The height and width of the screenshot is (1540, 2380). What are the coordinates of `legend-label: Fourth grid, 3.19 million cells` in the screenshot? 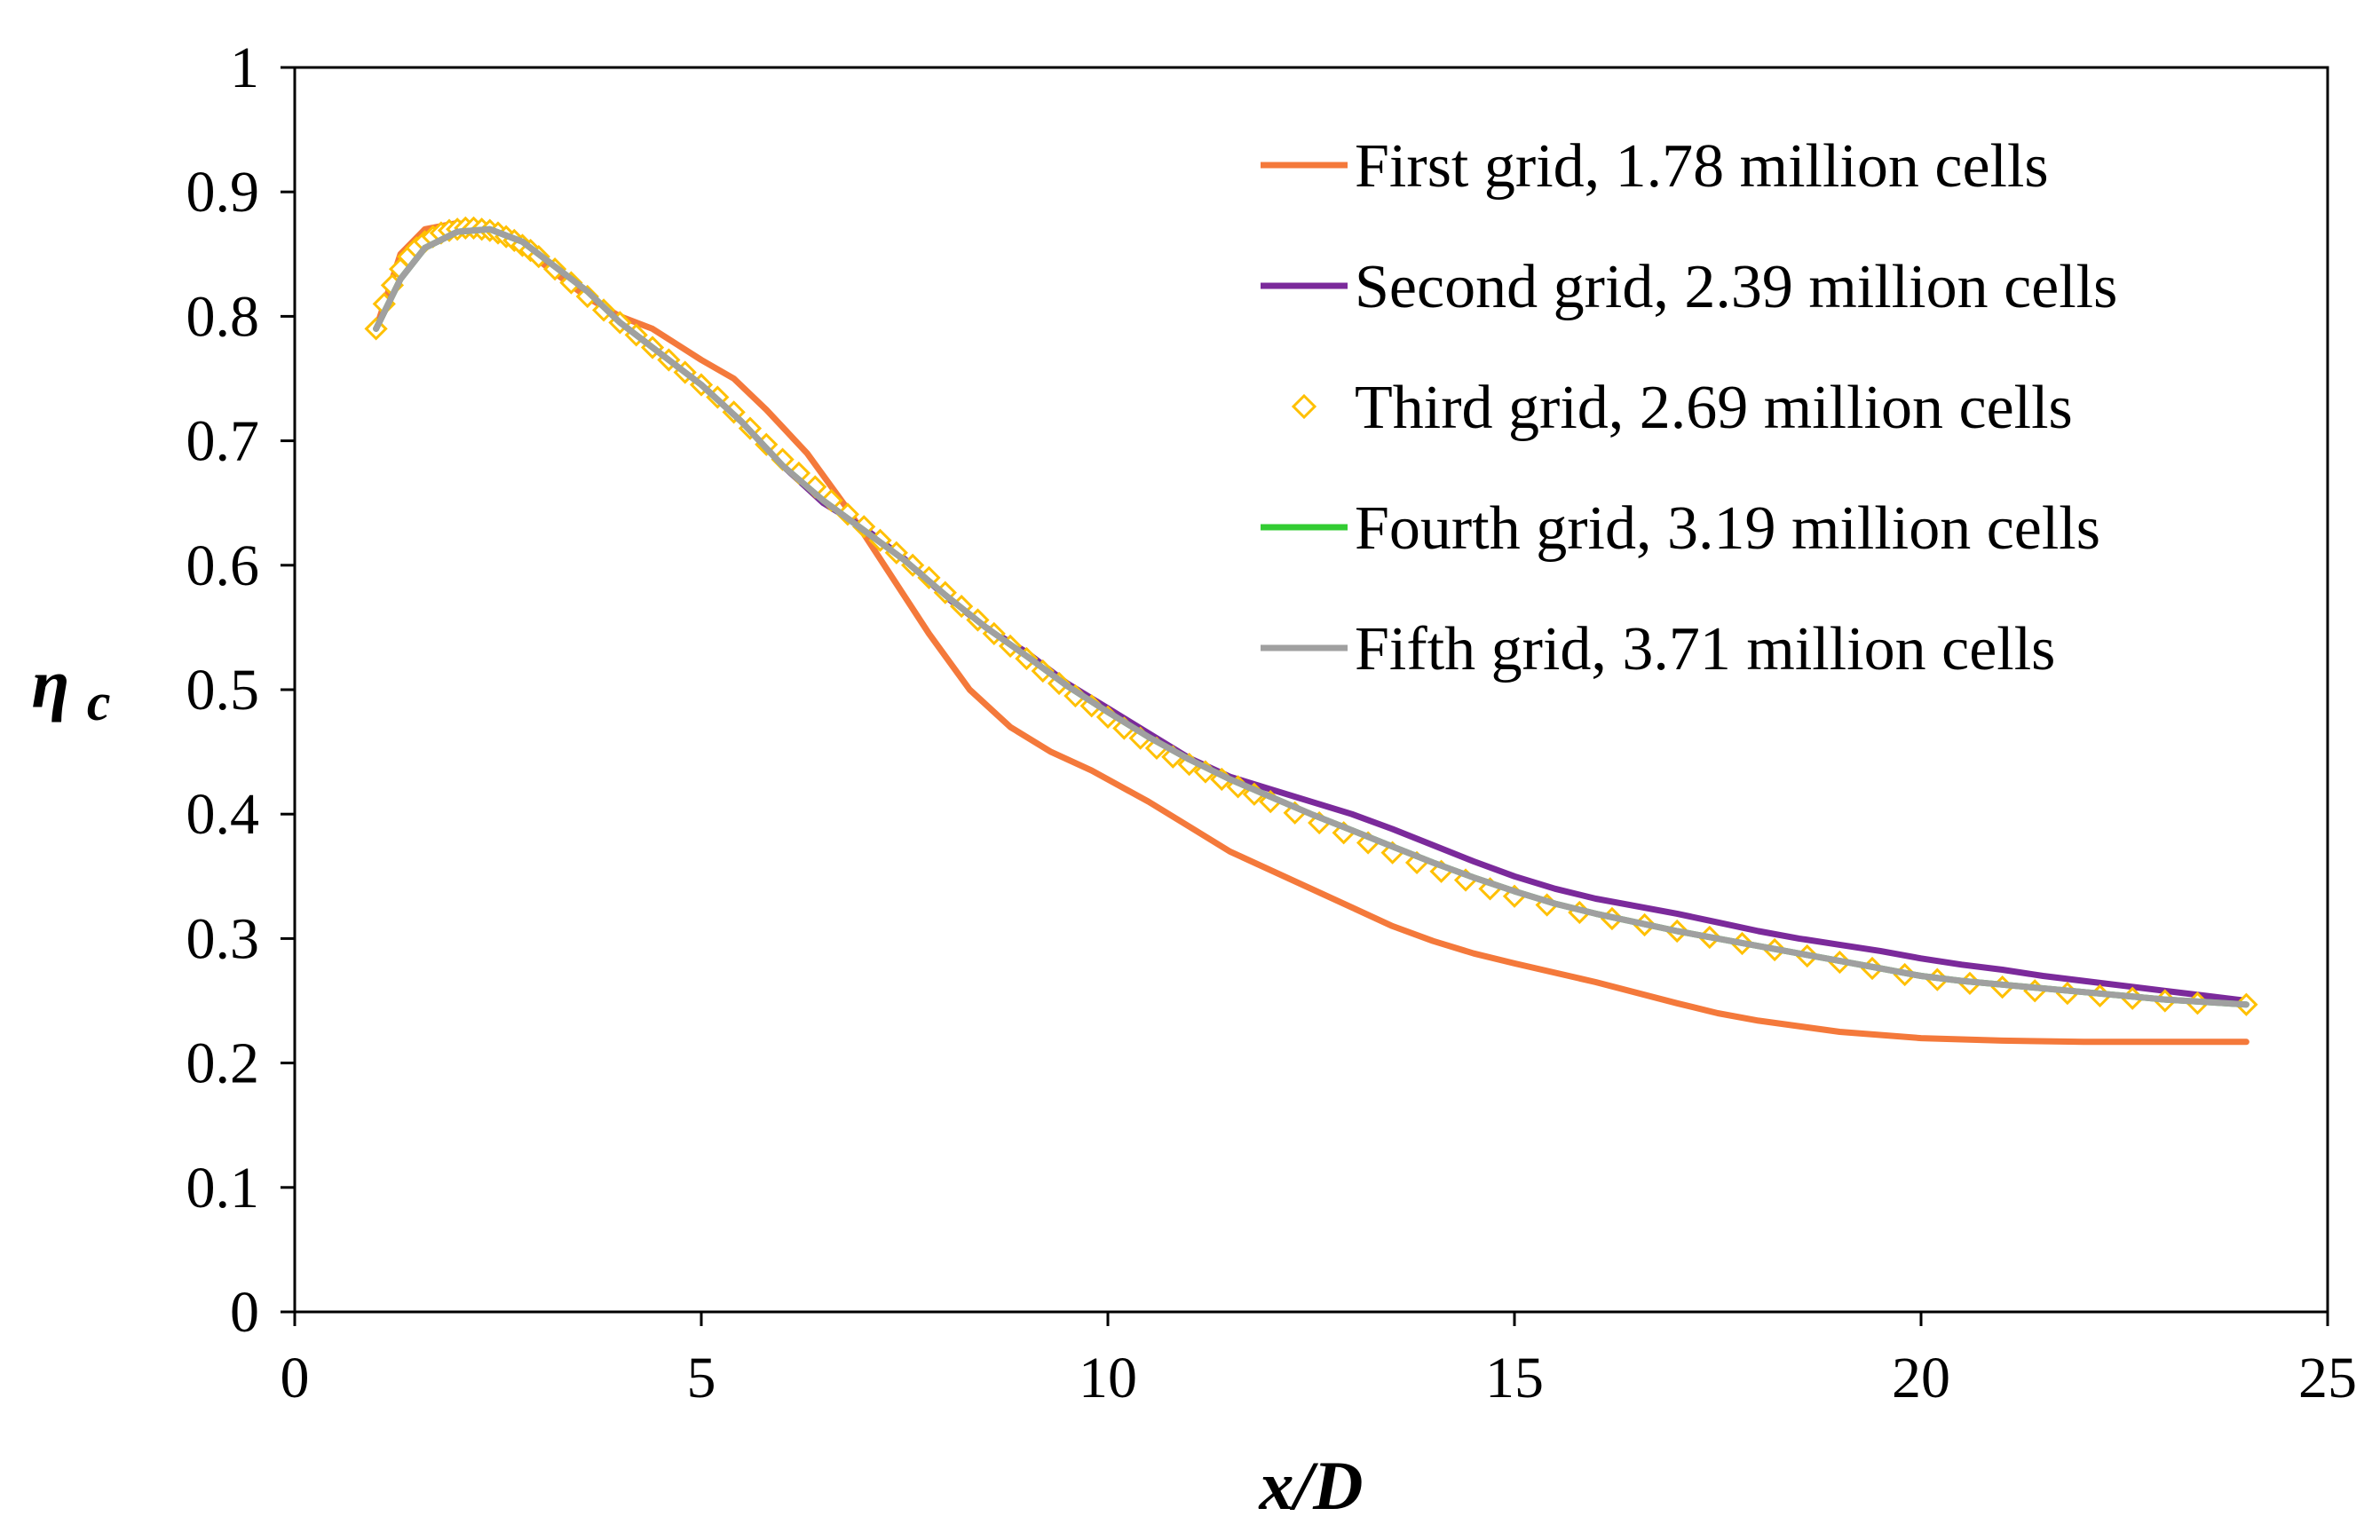 It's located at (1727, 528).